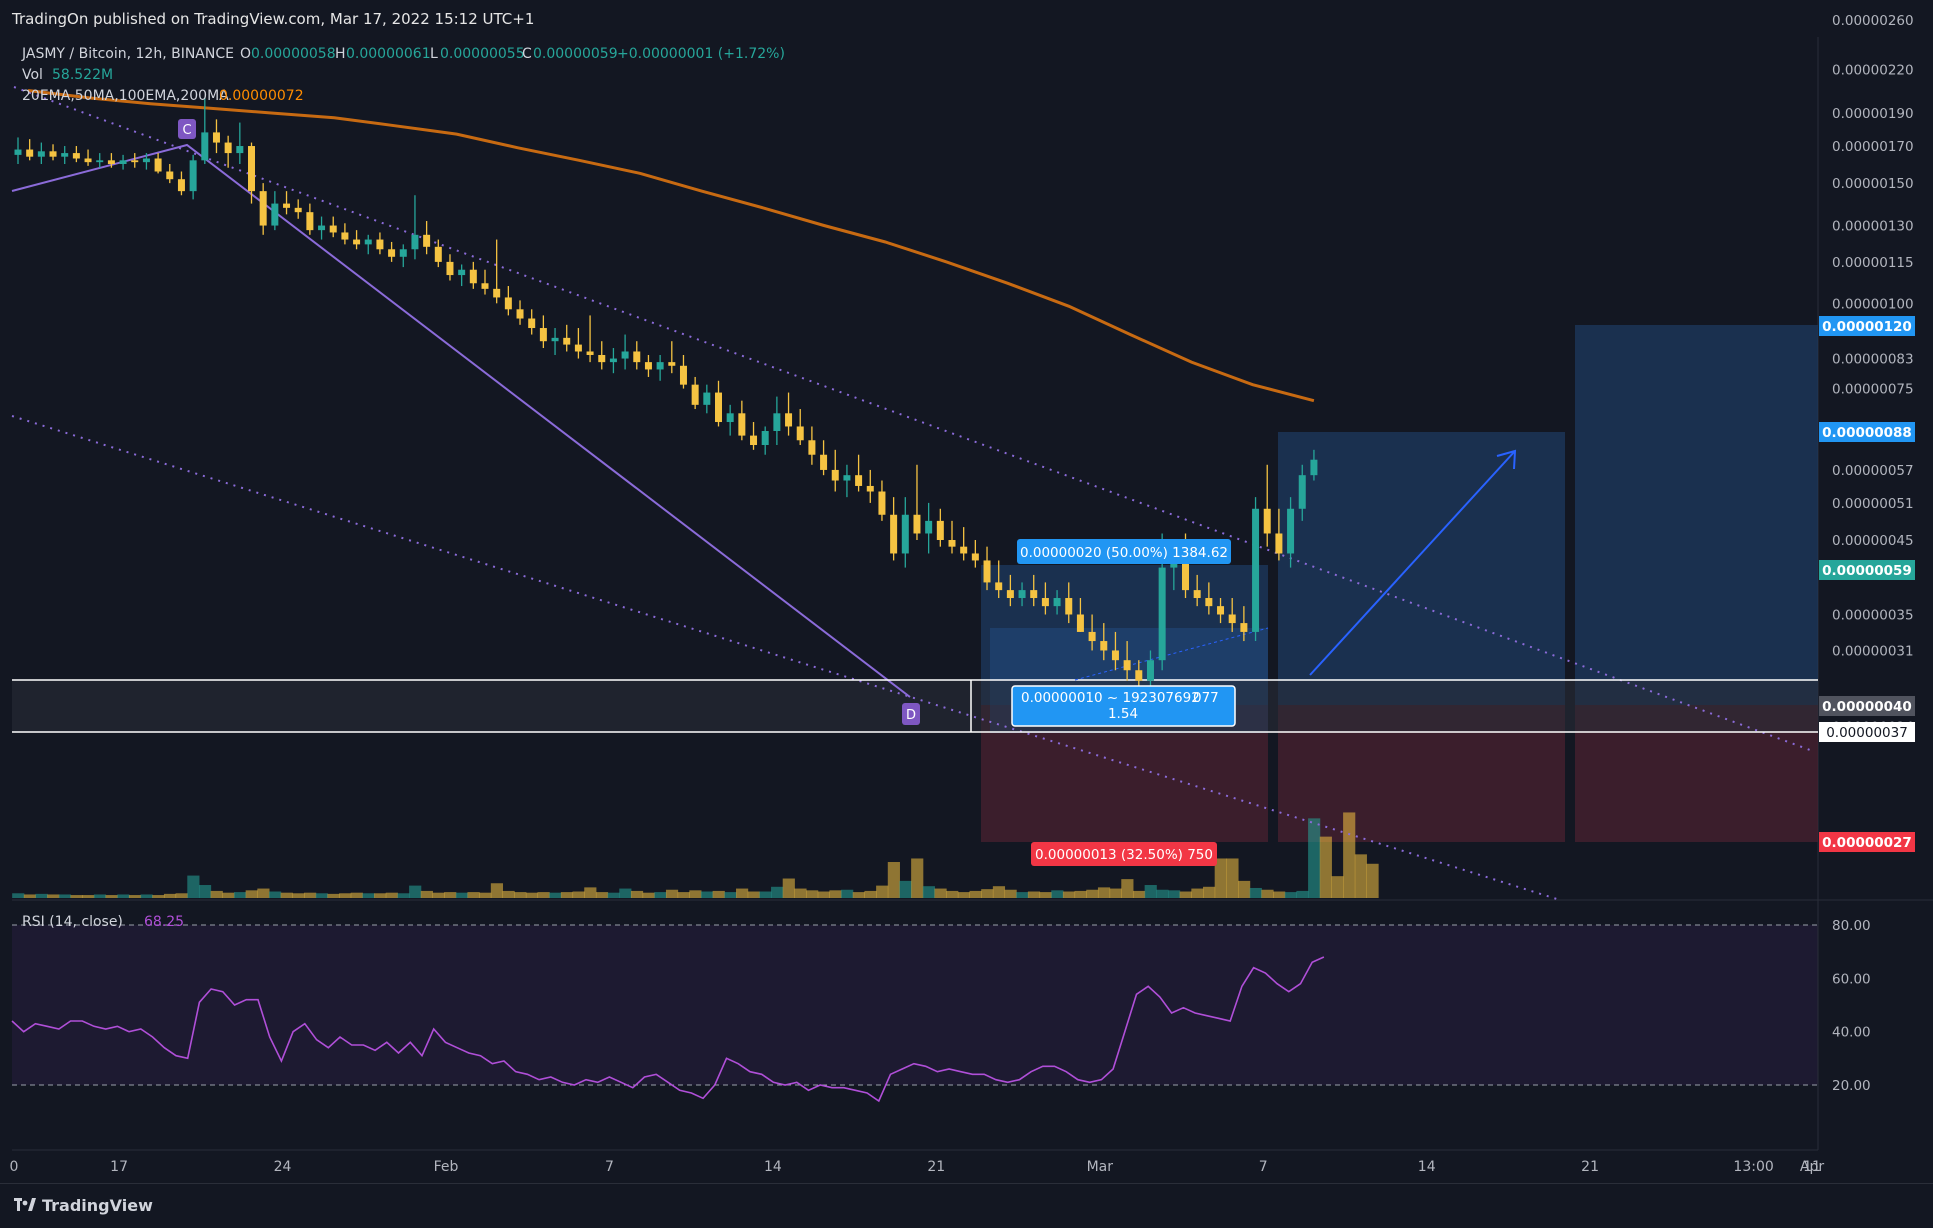  What do you see at coordinates (668, 1029) in the screenshot?
I see `rsi-line` at bounding box center [668, 1029].